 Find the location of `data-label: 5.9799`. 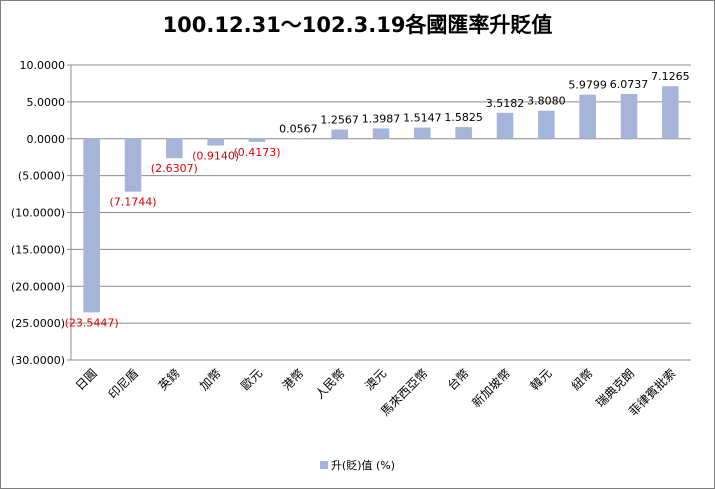

data-label: 5.9799 is located at coordinates (587, 85).